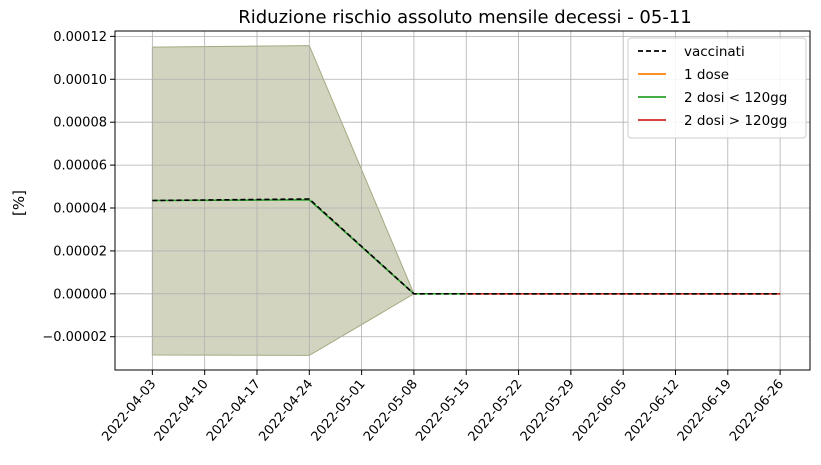 The height and width of the screenshot is (465, 821). Describe the element at coordinates (19, 203) in the screenshot. I see `y-axis-label: [%]` at that location.